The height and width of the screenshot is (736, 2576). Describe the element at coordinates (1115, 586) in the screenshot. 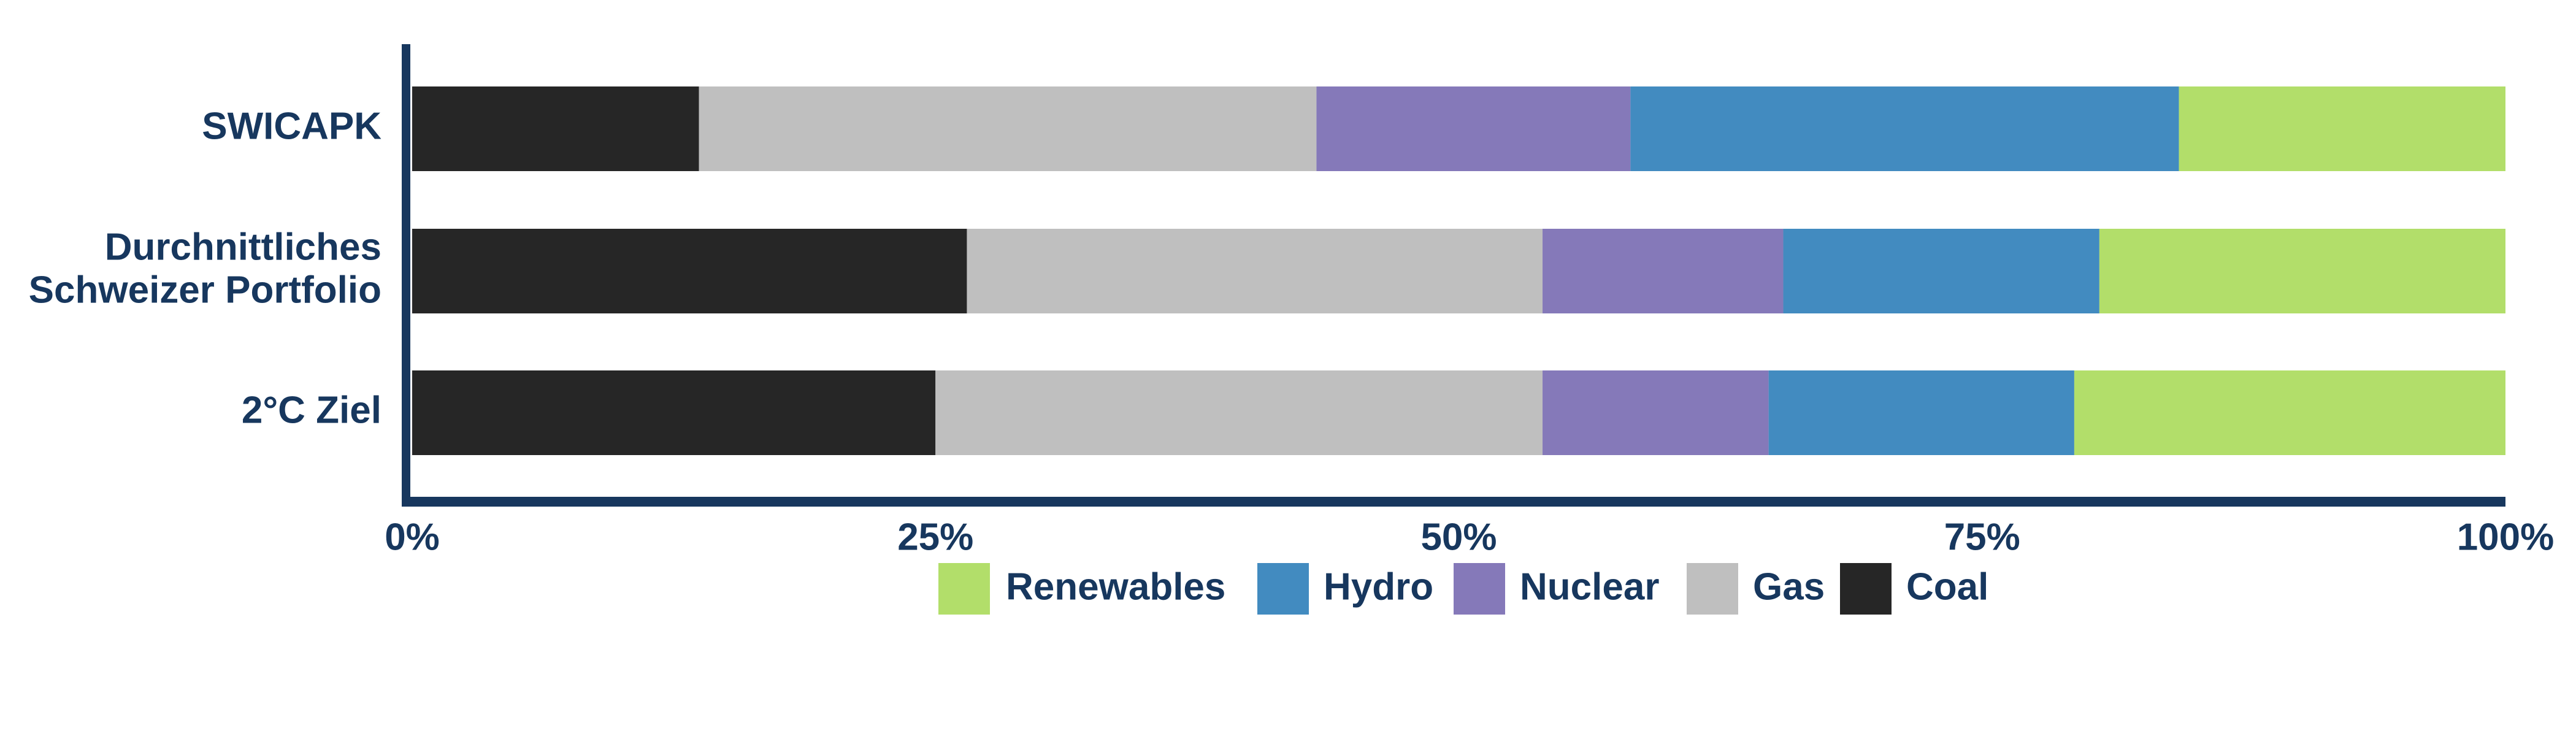

I see `legend-label-renewables: Renewables` at that location.